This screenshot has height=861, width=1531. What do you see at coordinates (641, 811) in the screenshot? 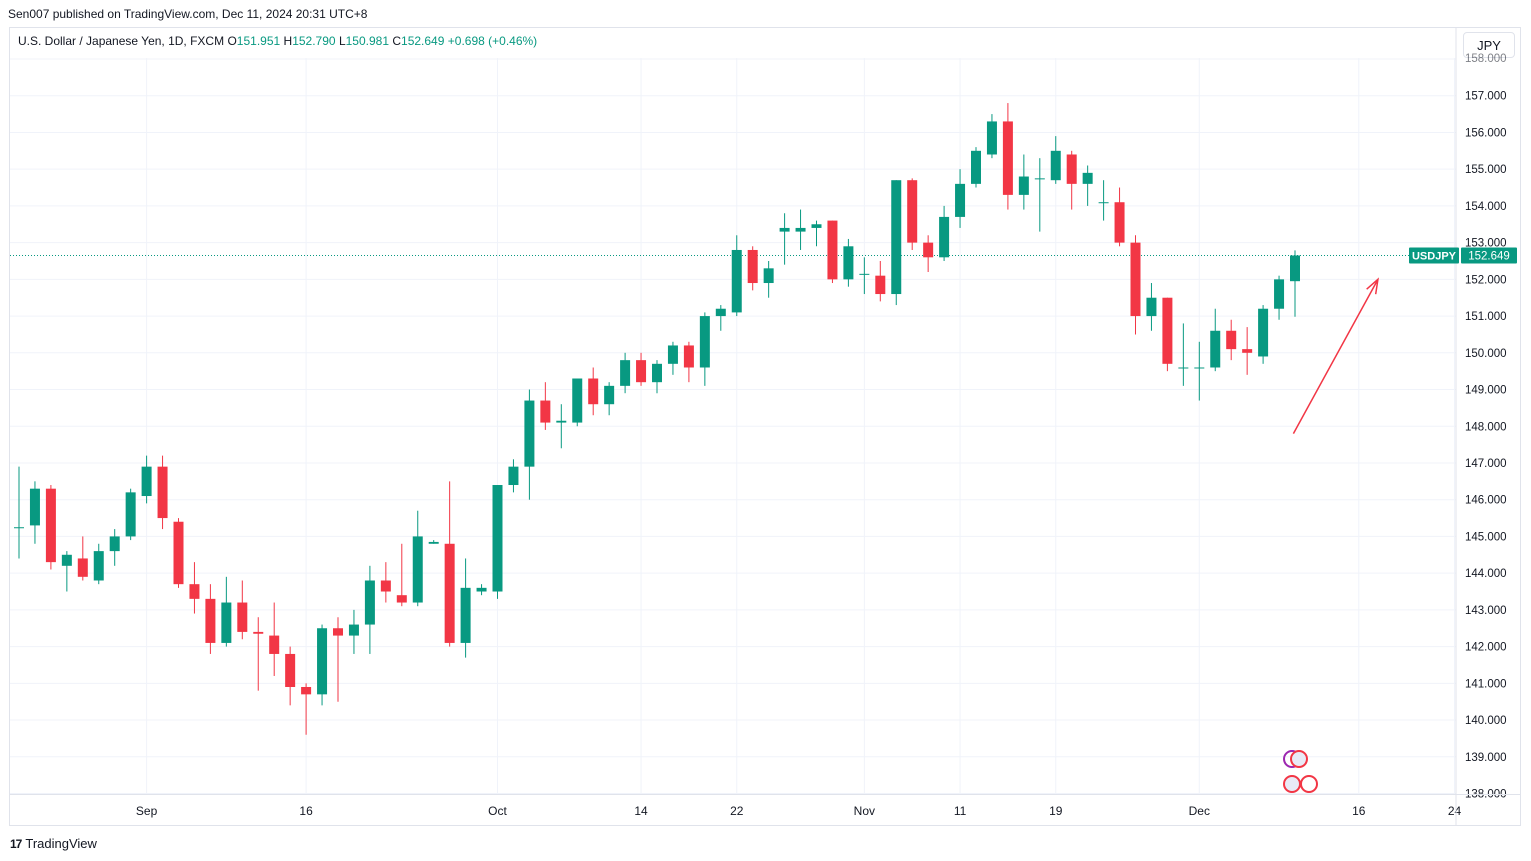
I see `x-tick-label: 14` at bounding box center [641, 811].